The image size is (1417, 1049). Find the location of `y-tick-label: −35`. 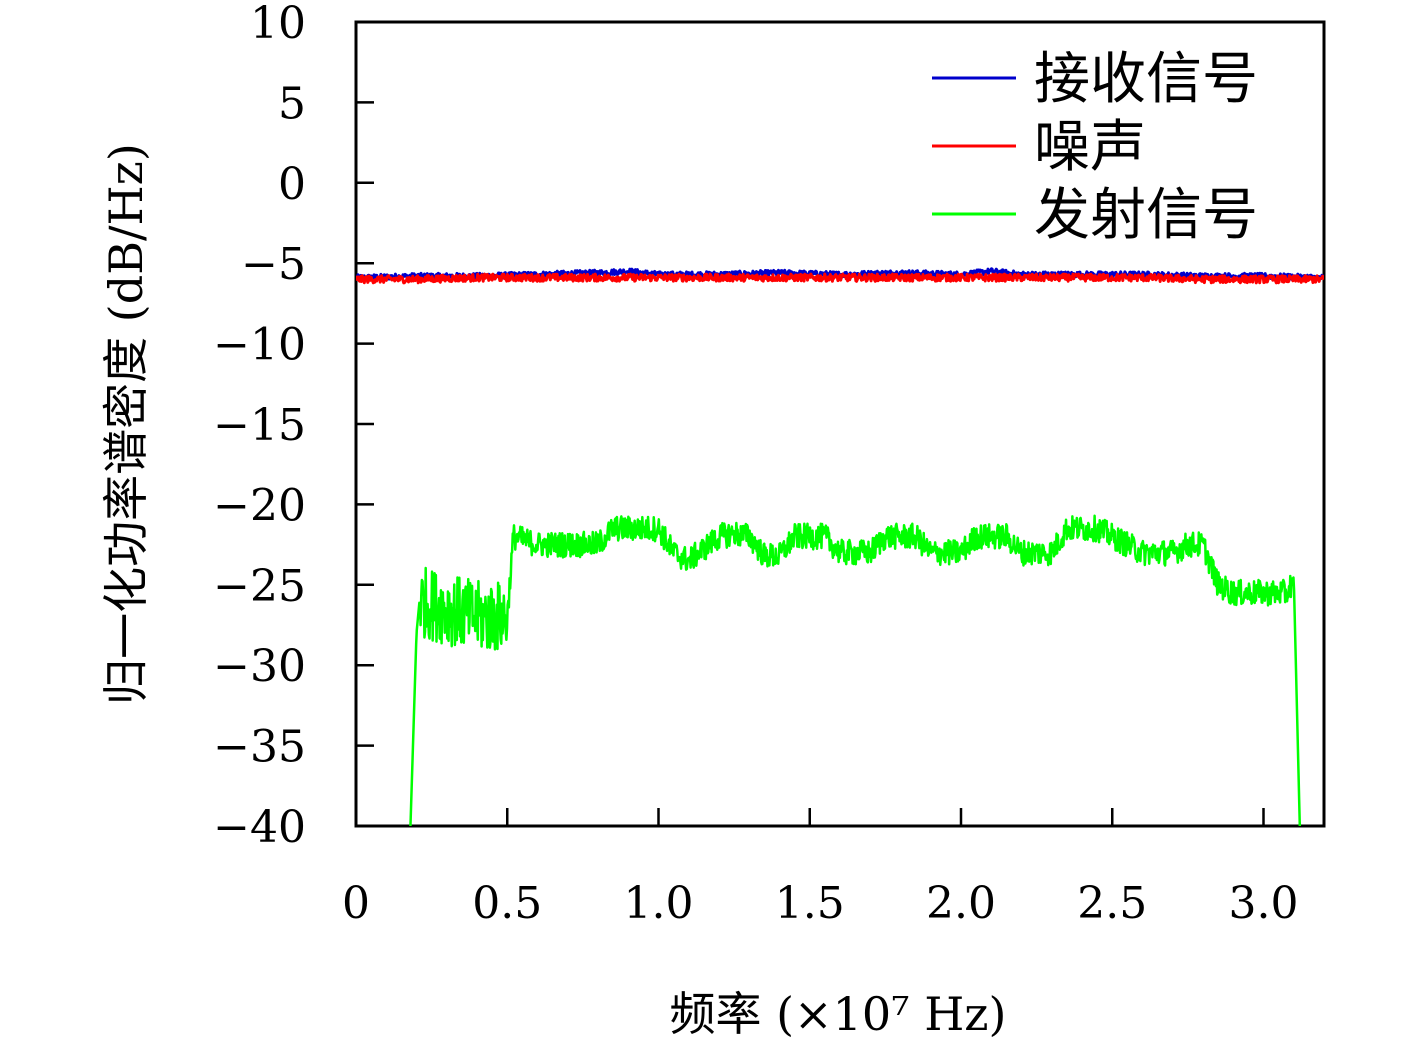

y-tick-label: −35 is located at coordinates (259, 747).